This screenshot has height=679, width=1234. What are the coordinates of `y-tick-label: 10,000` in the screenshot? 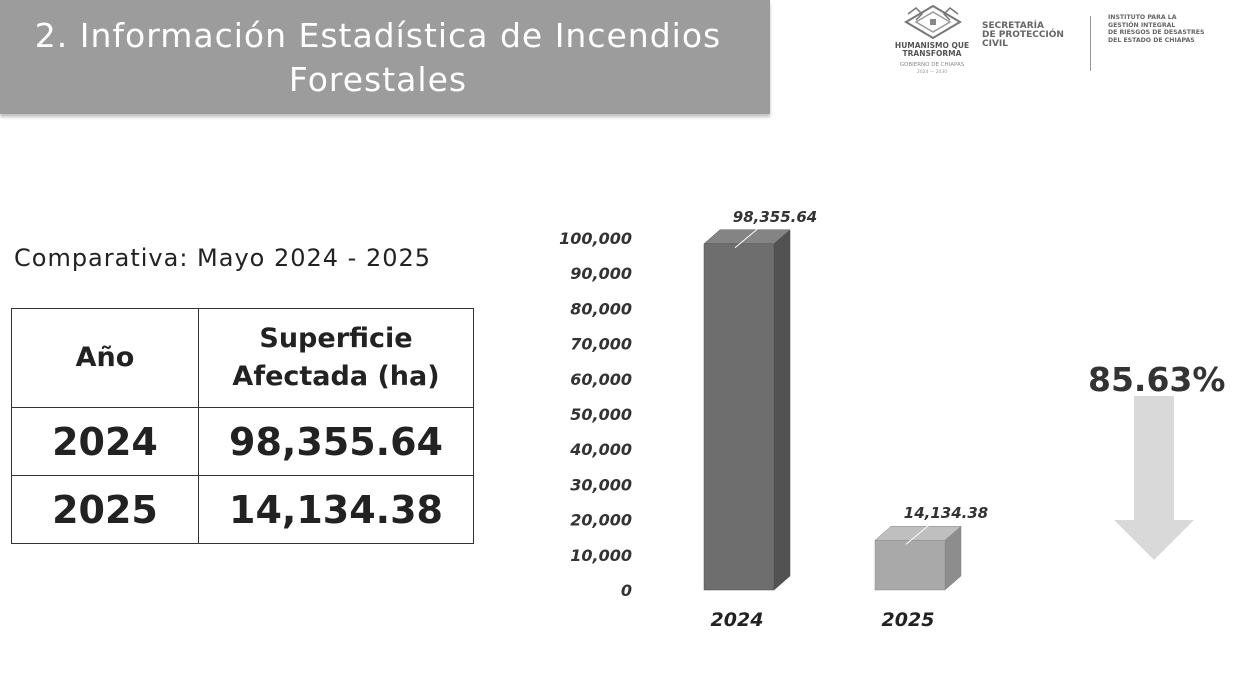 It's located at (601, 555).